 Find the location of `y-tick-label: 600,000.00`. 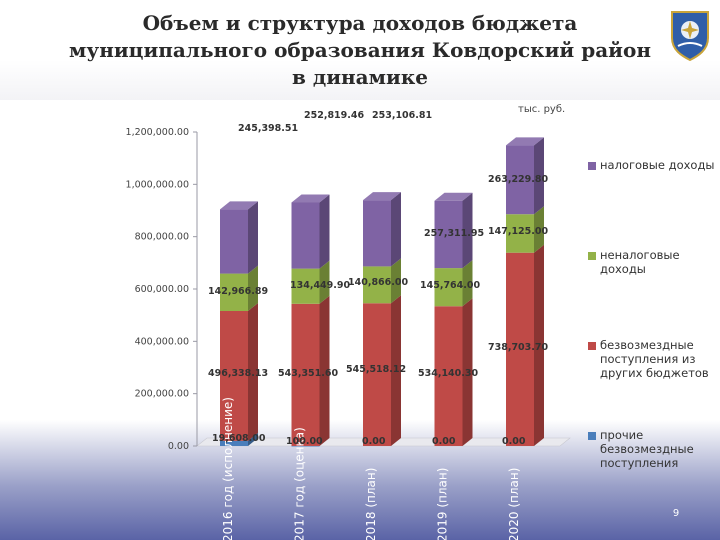

y-tick-label: 600,000.00 is located at coordinates (162, 289).